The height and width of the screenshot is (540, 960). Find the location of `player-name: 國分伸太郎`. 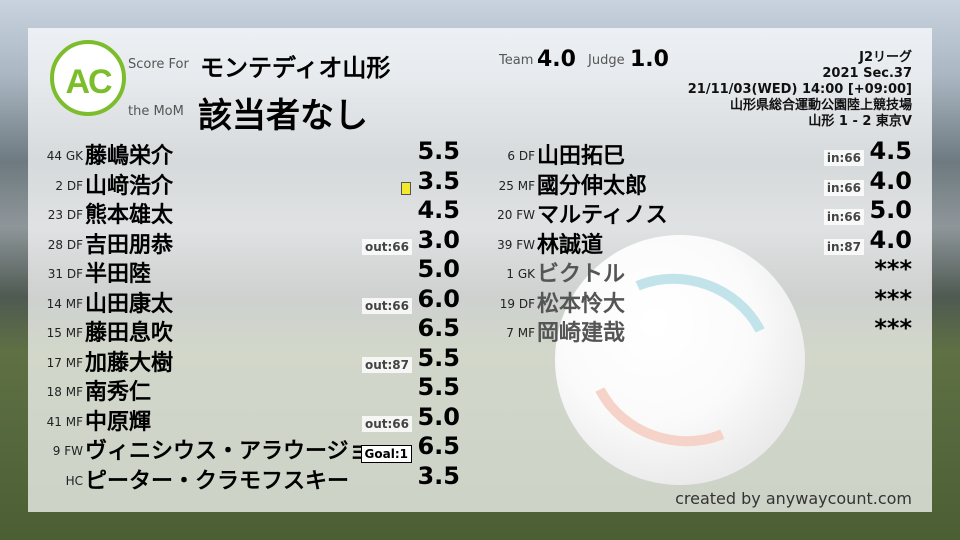

player-name: 國分伸太郎 is located at coordinates (592, 186).